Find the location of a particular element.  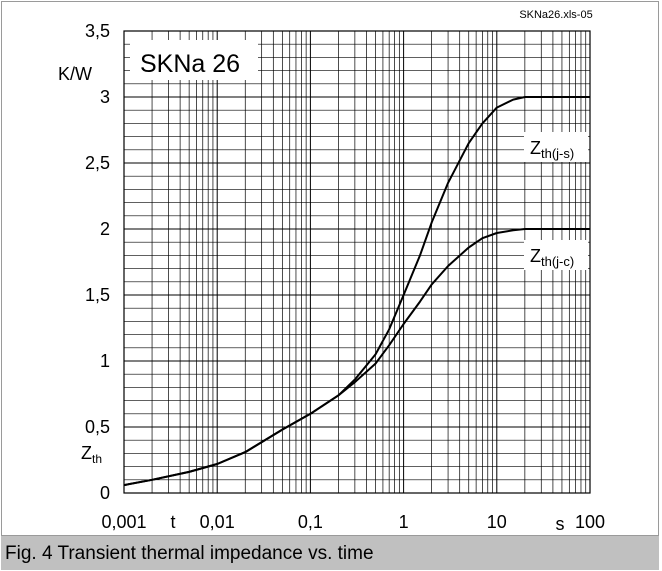

inset-title-box is located at coordinates (194, 60).